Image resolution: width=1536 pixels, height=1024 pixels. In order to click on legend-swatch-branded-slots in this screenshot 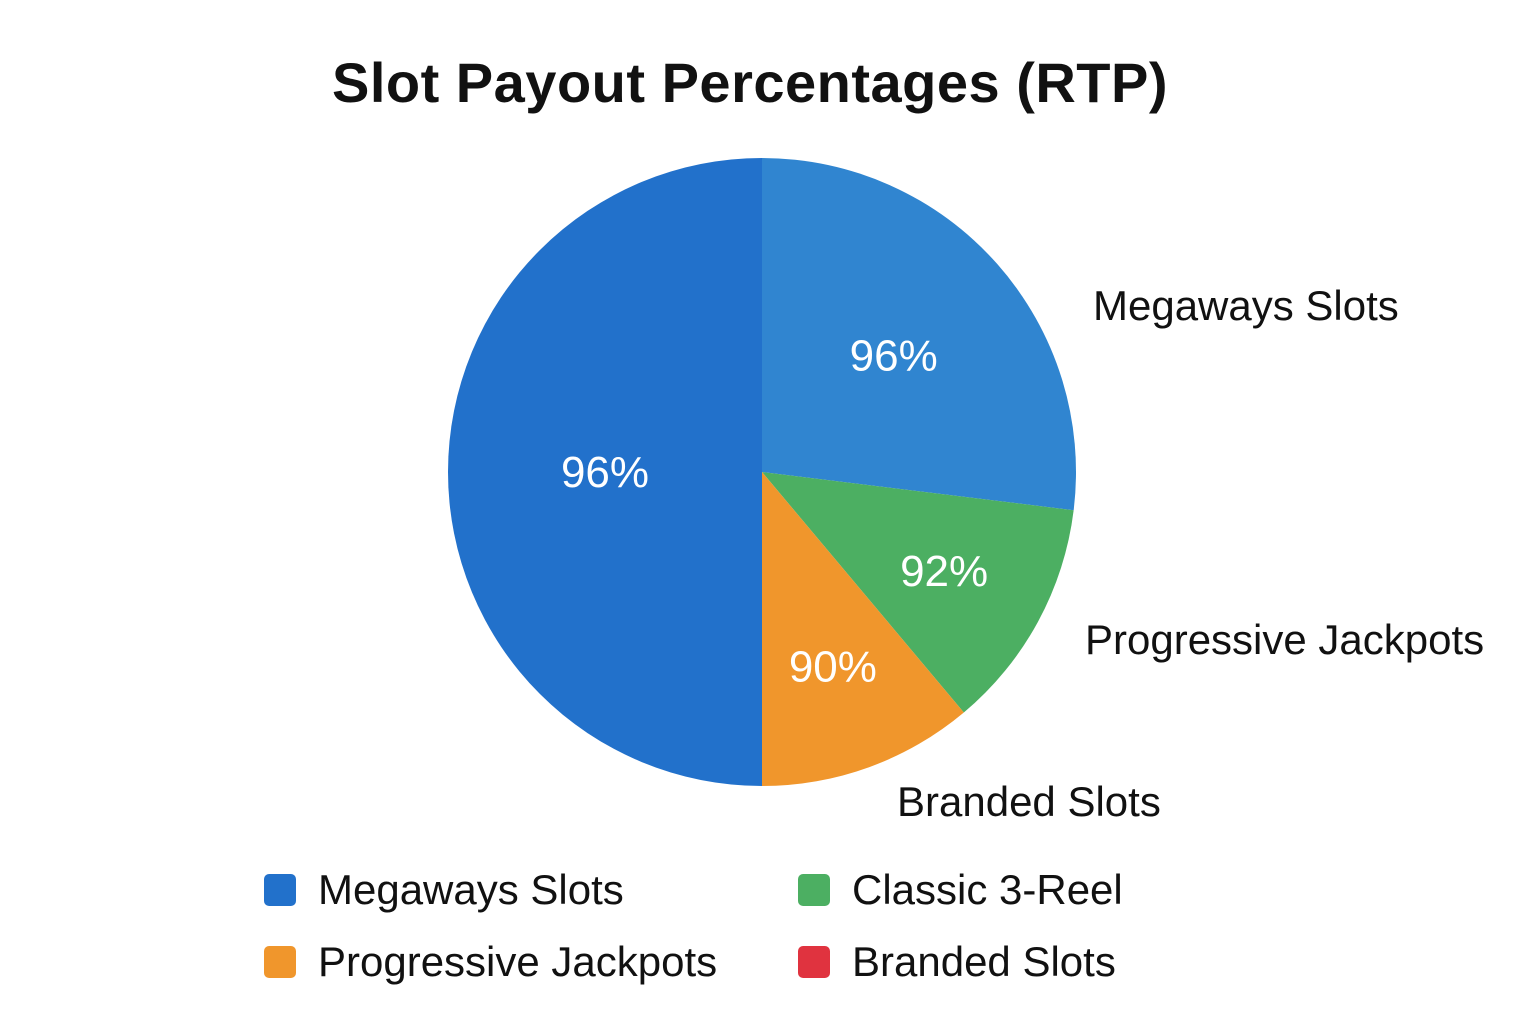, I will do `click(814, 962)`.